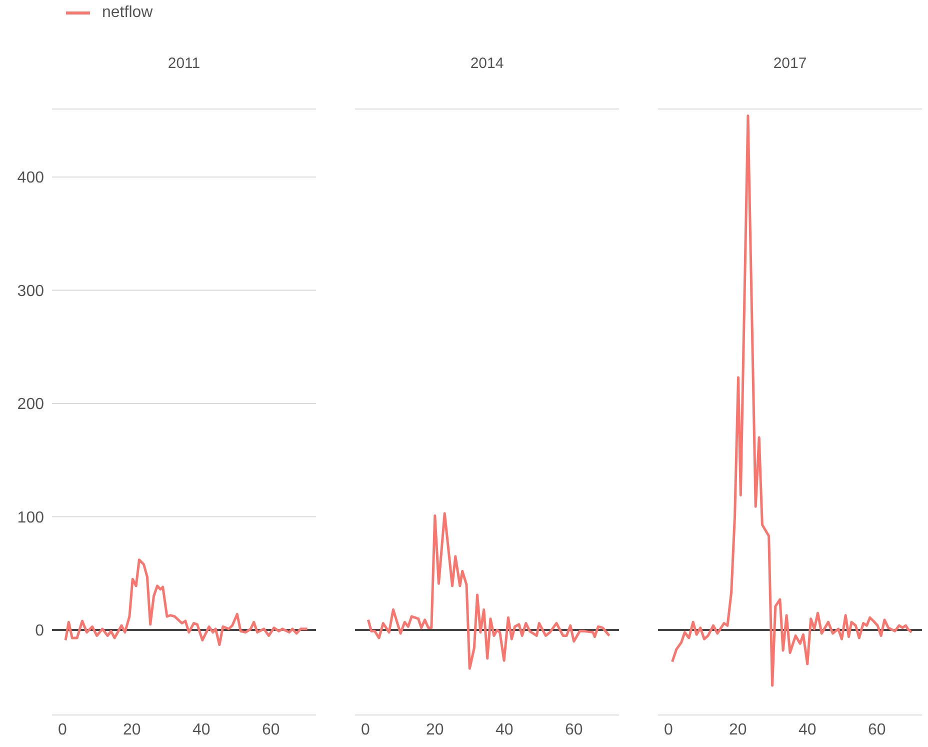 The width and height of the screenshot is (928, 747). I want to click on legend-label: netflow, so click(127, 13).